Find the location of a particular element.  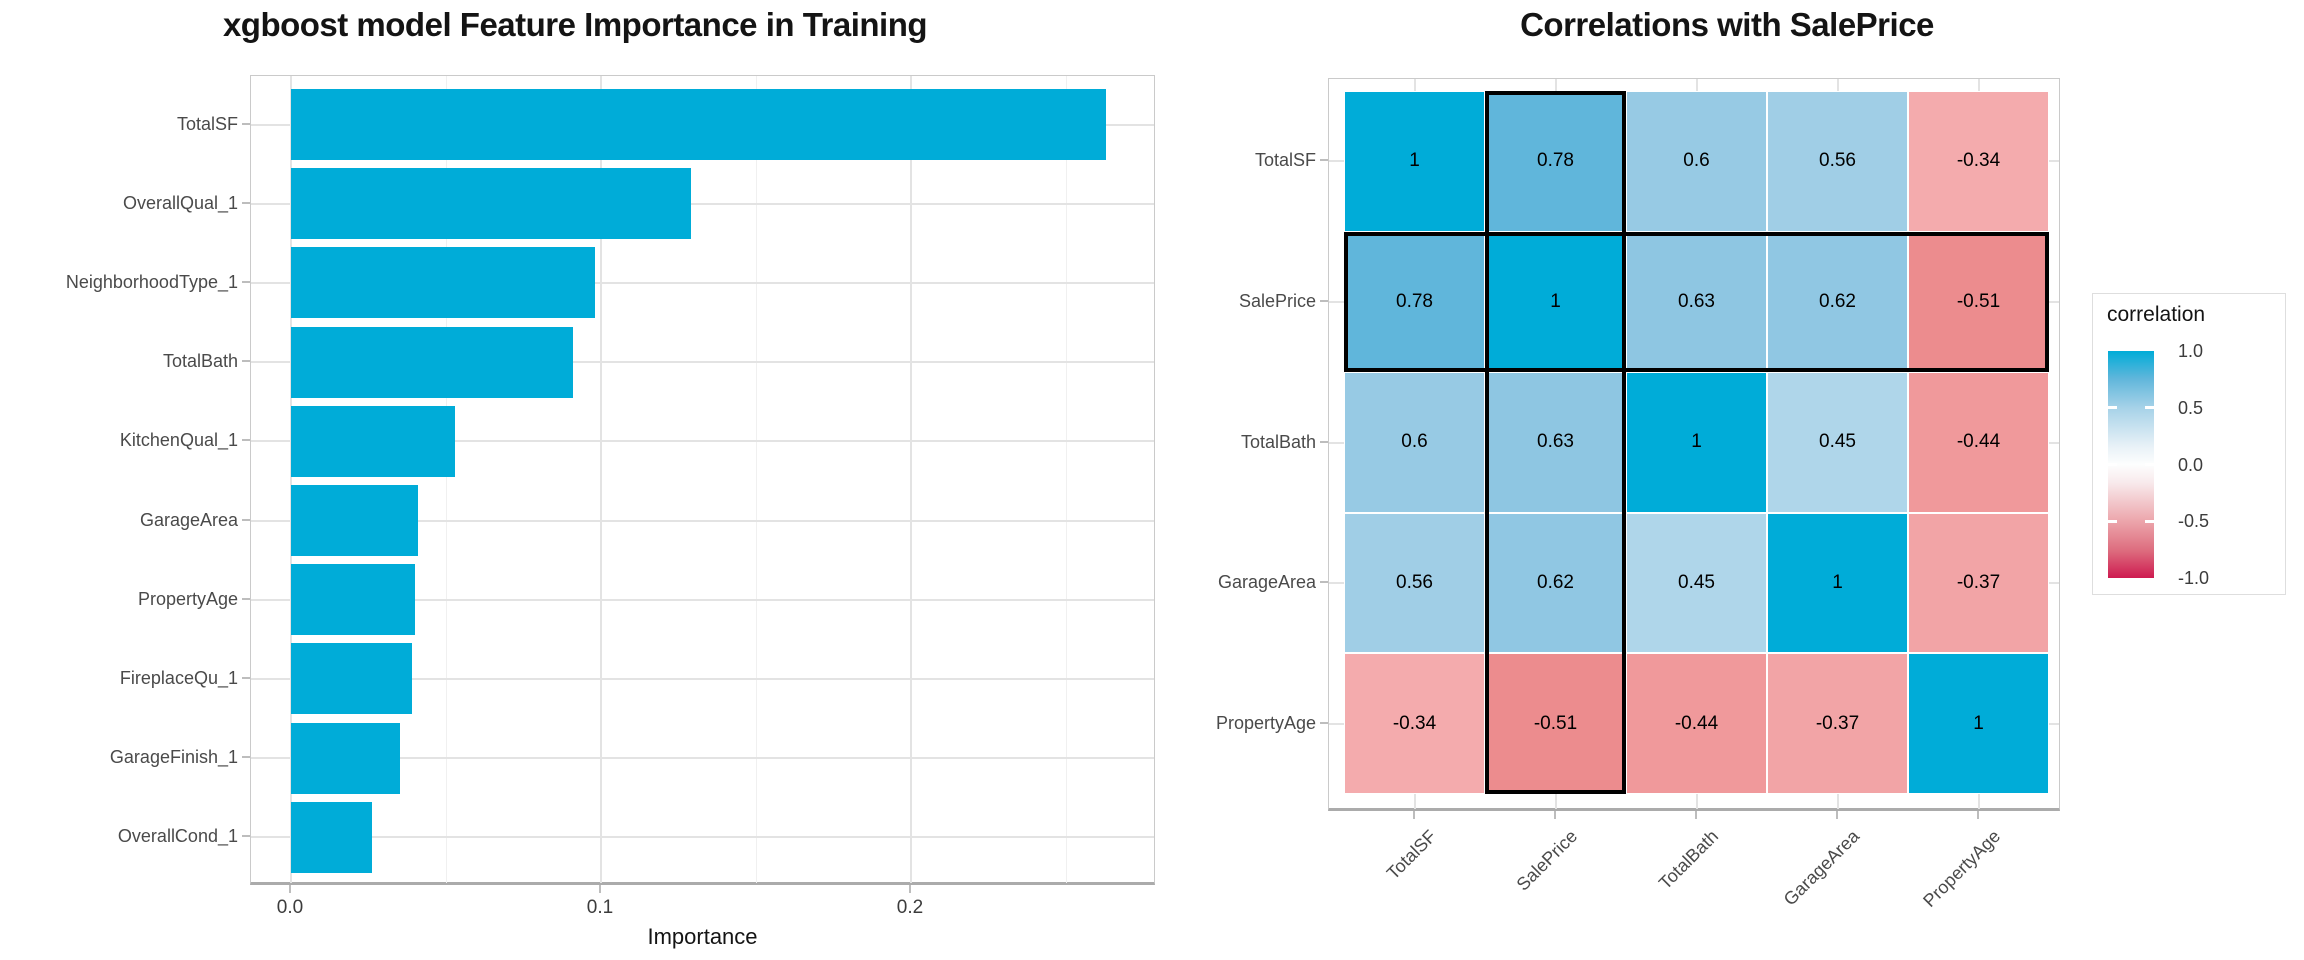

correlation-legend: correlation 1.0 0.5 0.0 -0.5 -1.0 is located at coordinates (2189, 444).